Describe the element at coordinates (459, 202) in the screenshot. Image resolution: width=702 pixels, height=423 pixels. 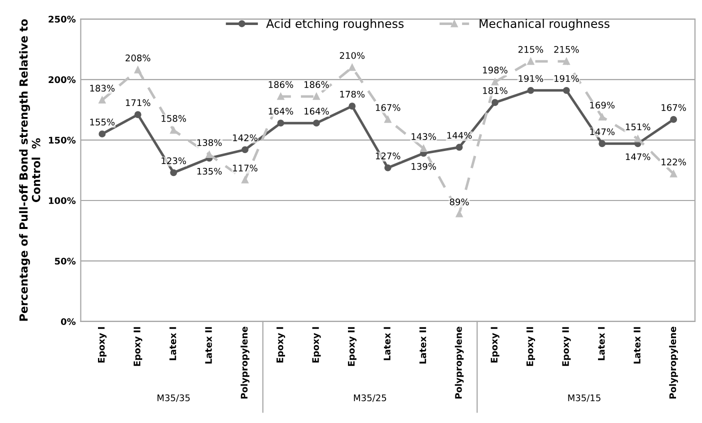
I see `data-label: 89%` at that location.